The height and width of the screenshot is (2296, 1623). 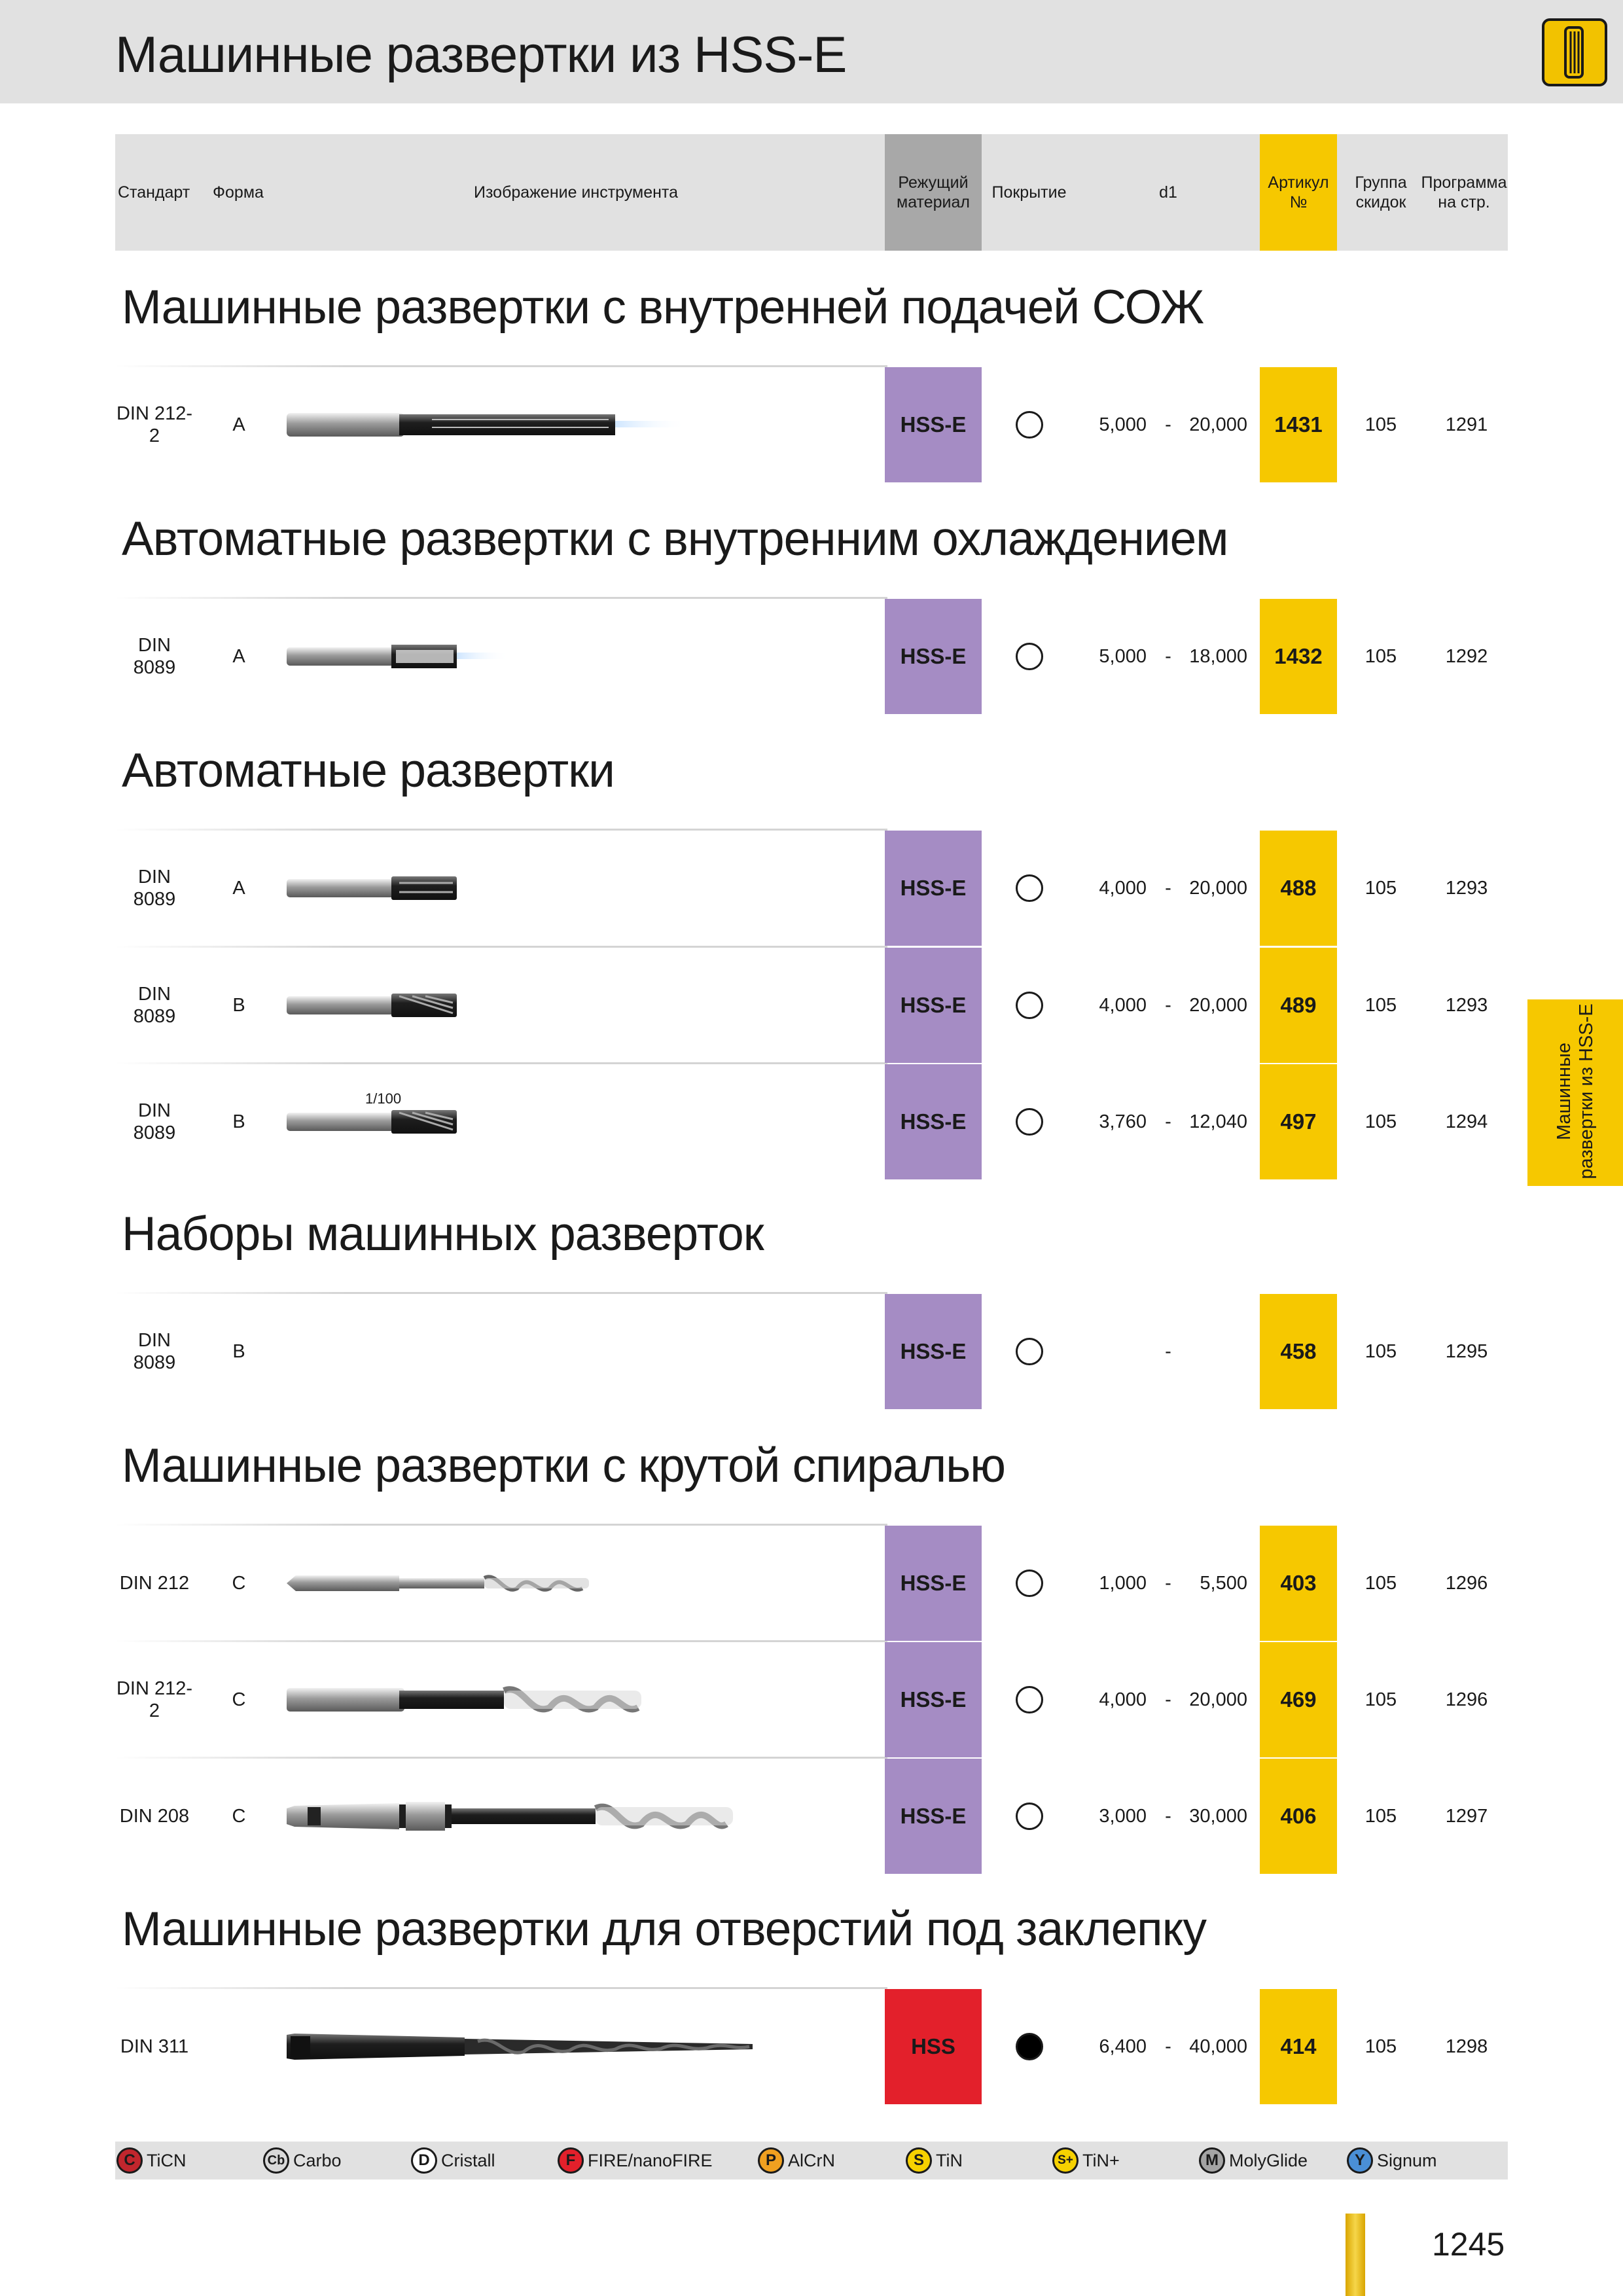 I want to click on tool-image-reamer-coolant-short, so click(x=575, y=656).